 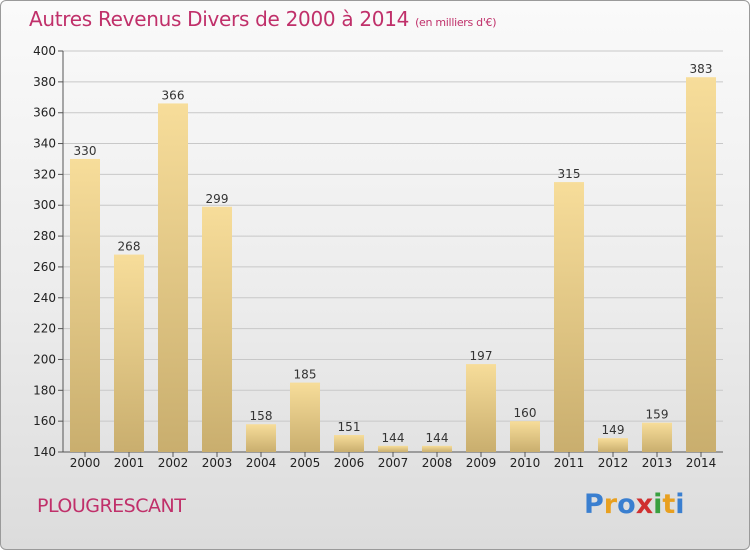 What do you see at coordinates (44, 174) in the screenshot?
I see `y-tick-label: 320` at bounding box center [44, 174].